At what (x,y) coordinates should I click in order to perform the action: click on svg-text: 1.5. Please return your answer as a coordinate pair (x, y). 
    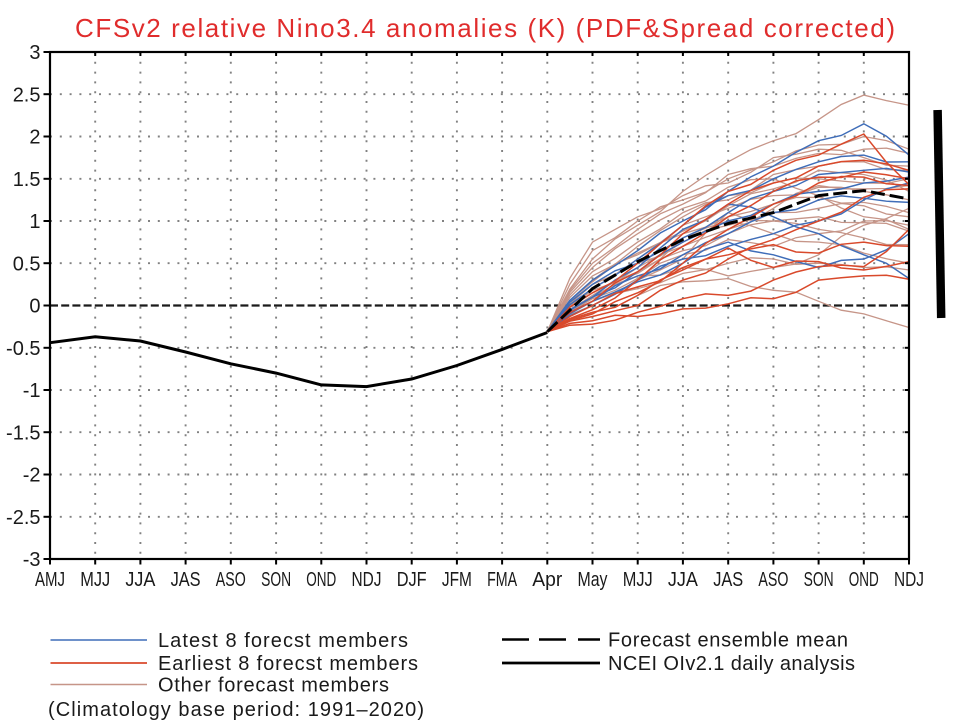
    Looking at the image, I should click on (27, 180).